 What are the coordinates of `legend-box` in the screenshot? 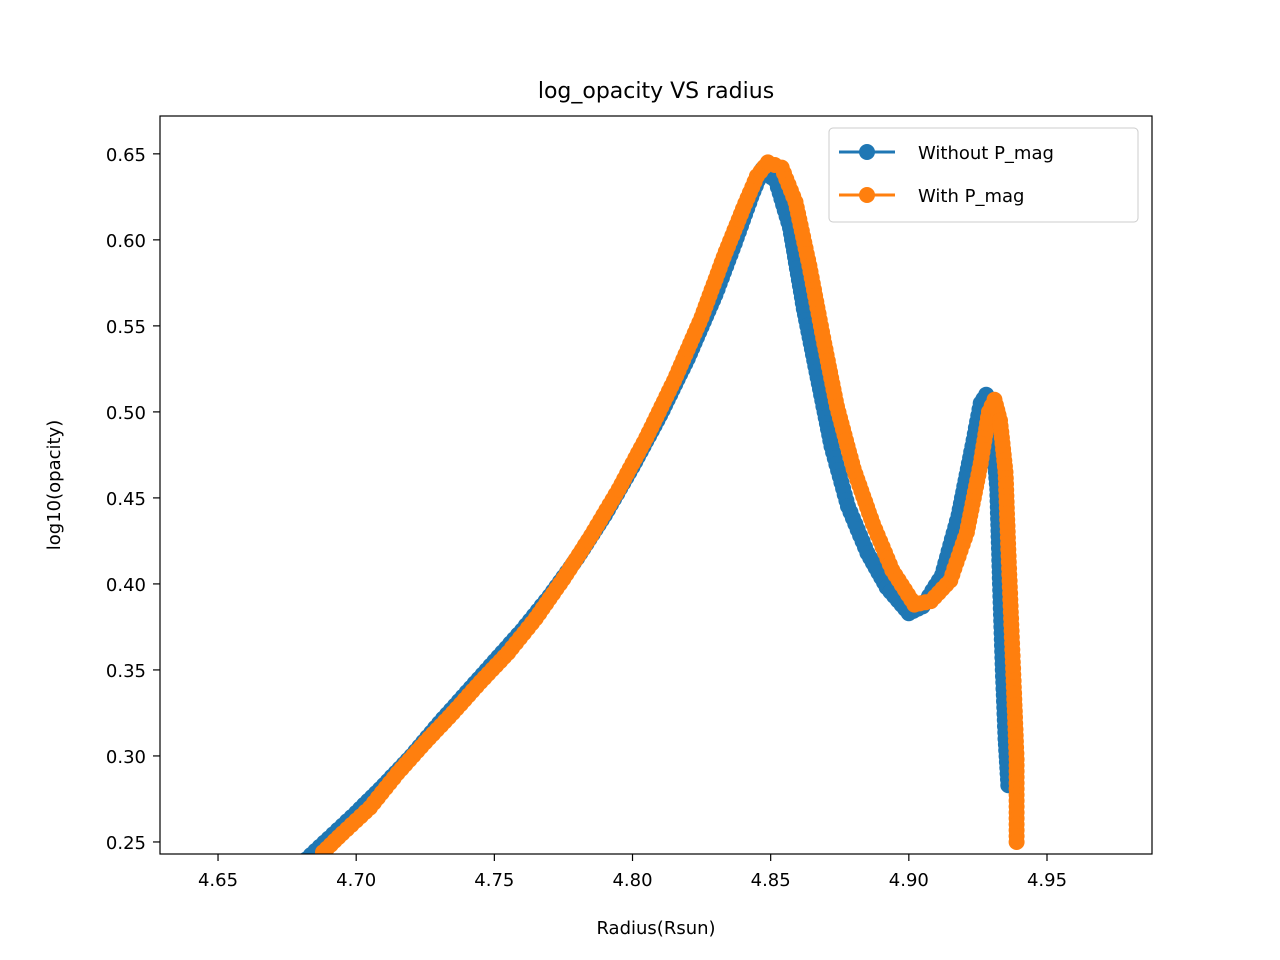 It's located at (983, 175).